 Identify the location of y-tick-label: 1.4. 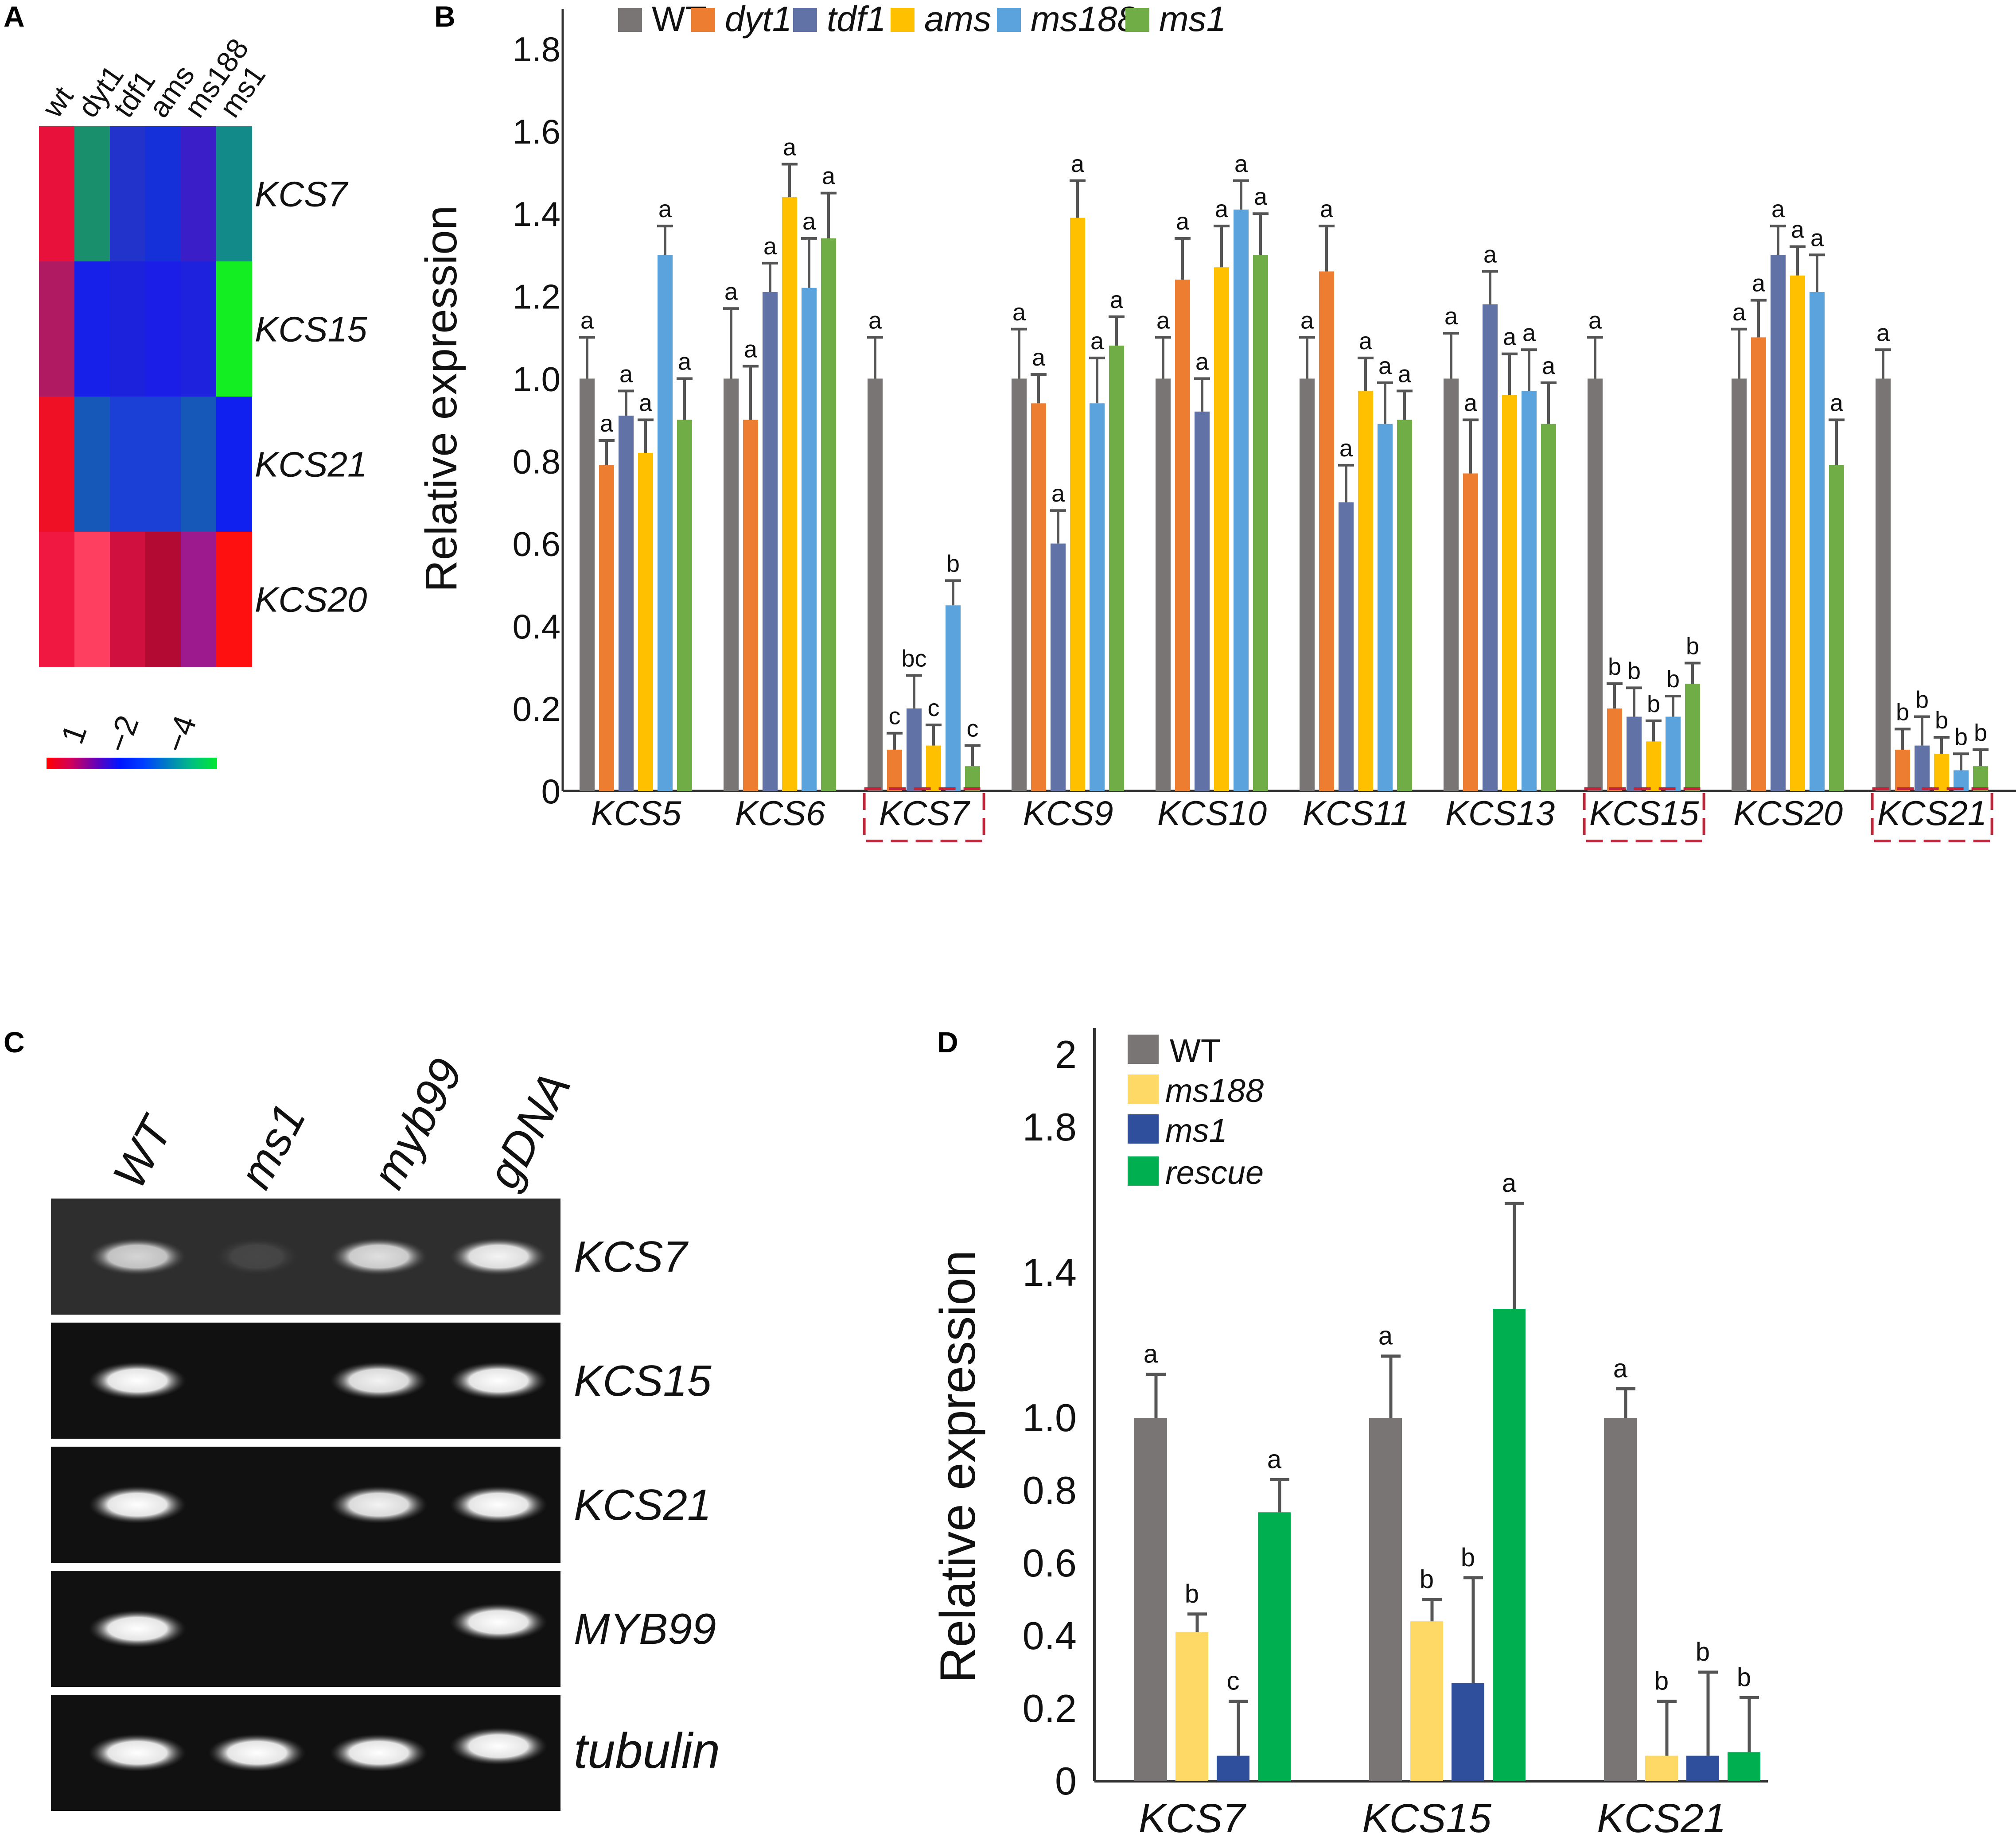
(537, 214).